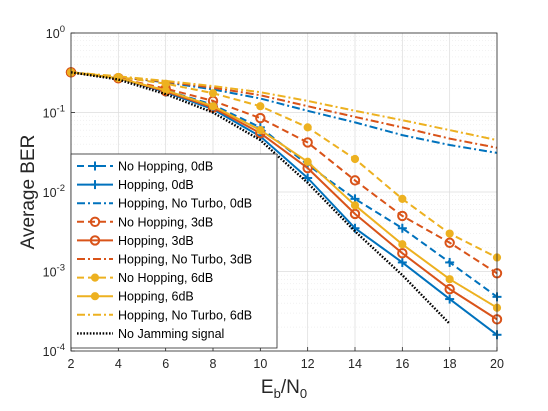  What do you see at coordinates (165, 364) in the screenshot?
I see `x-tick-label: 6` at bounding box center [165, 364].